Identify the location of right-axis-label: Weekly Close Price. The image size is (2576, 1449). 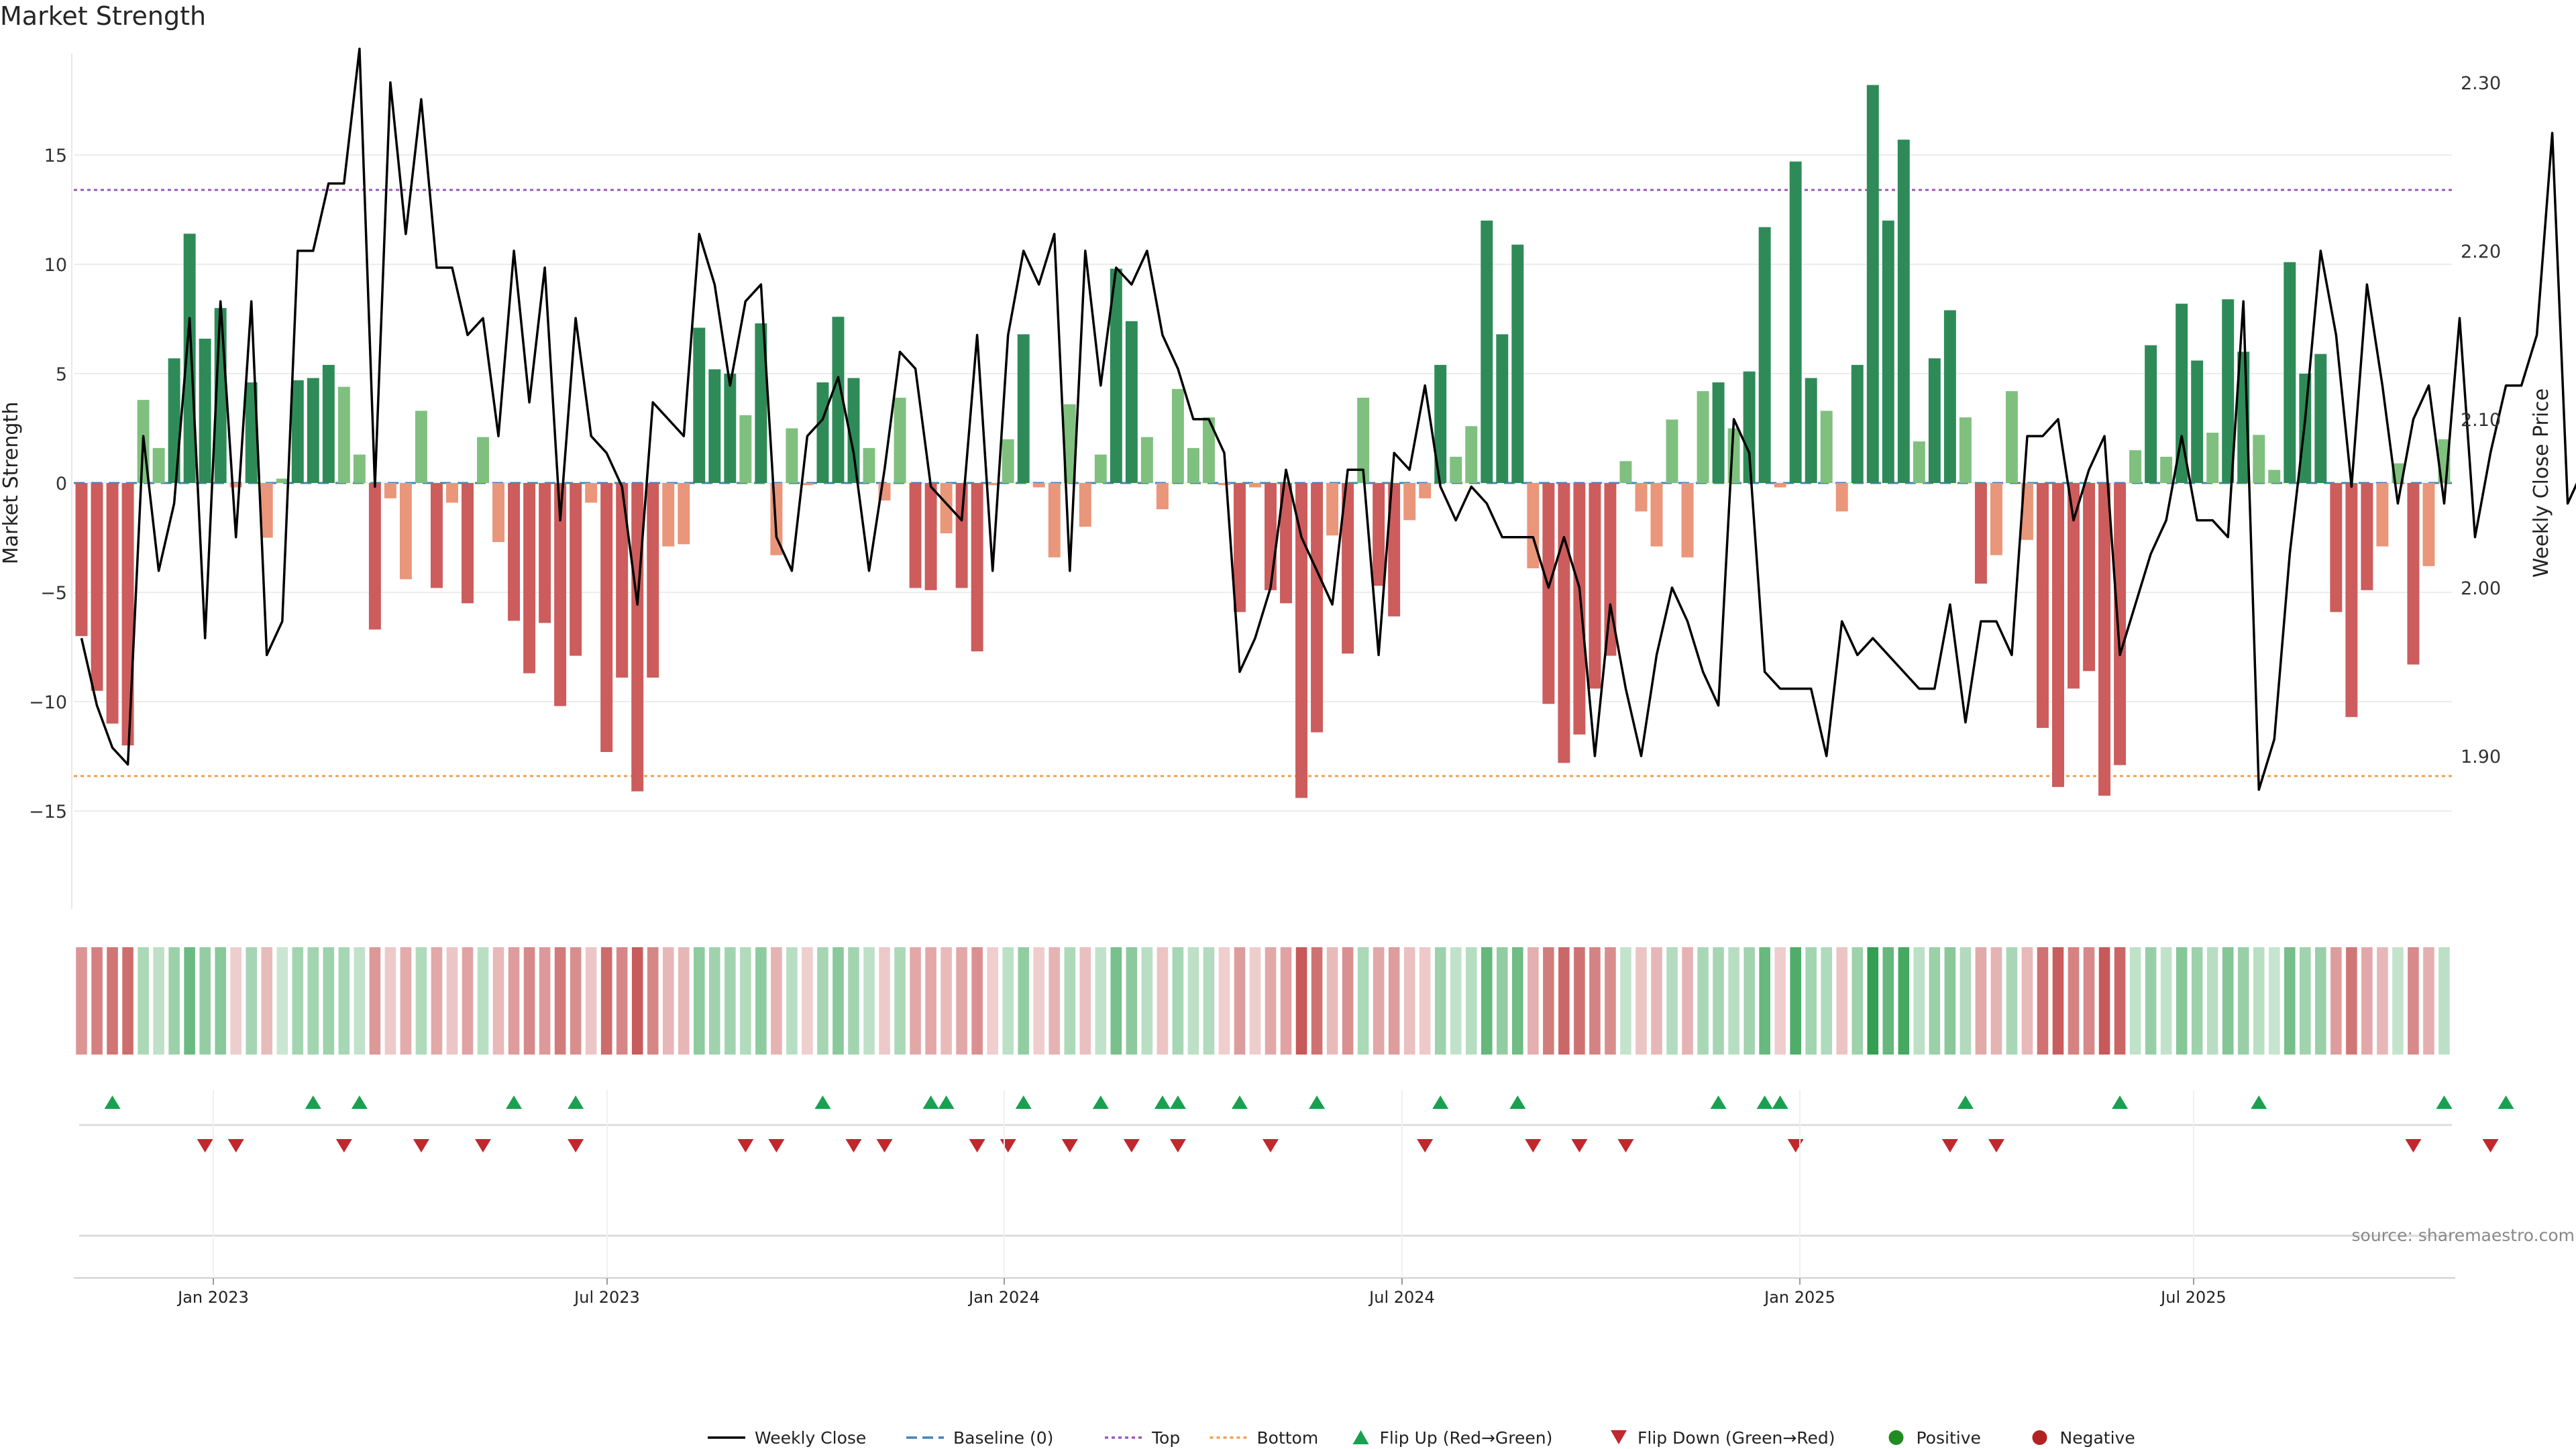
(2541, 483).